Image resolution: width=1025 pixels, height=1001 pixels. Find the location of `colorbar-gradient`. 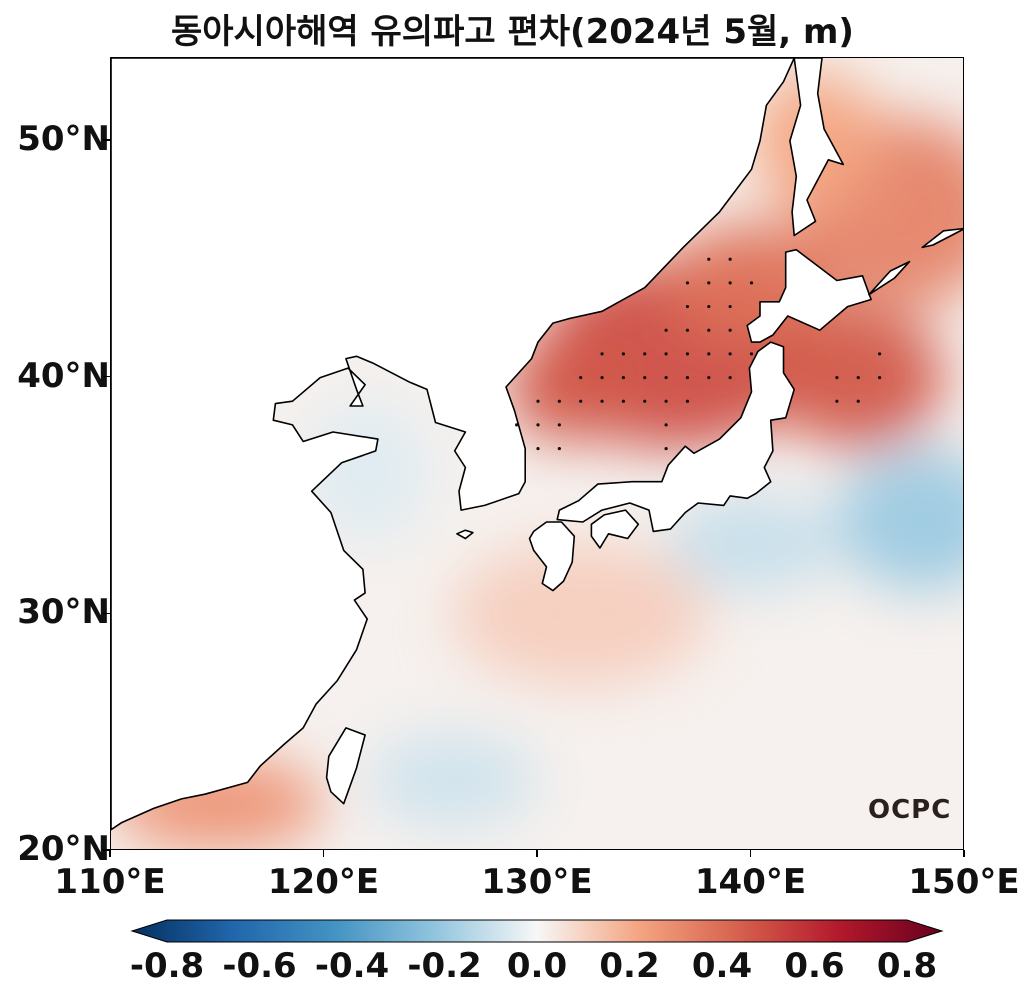

colorbar-gradient is located at coordinates (537, 931).